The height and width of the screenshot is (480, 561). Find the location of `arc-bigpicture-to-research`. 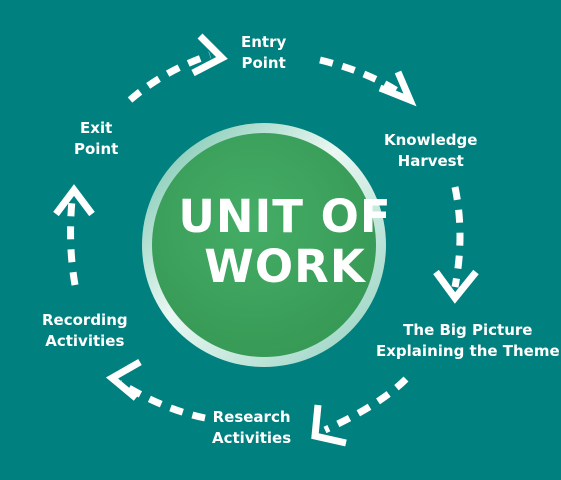

arc-bigpicture-to-research is located at coordinates (366, 405).